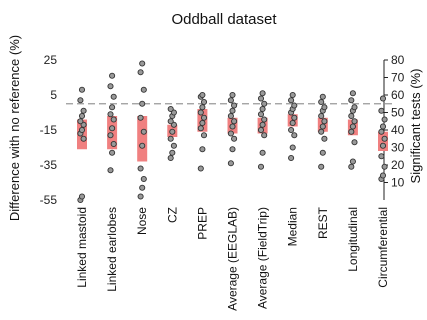 The width and height of the screenshot is (427, 320). What do you see at coordinates (398, 60) in the screenshot?
I see `right-tick-label: 80` at bounding box center [398, 60].